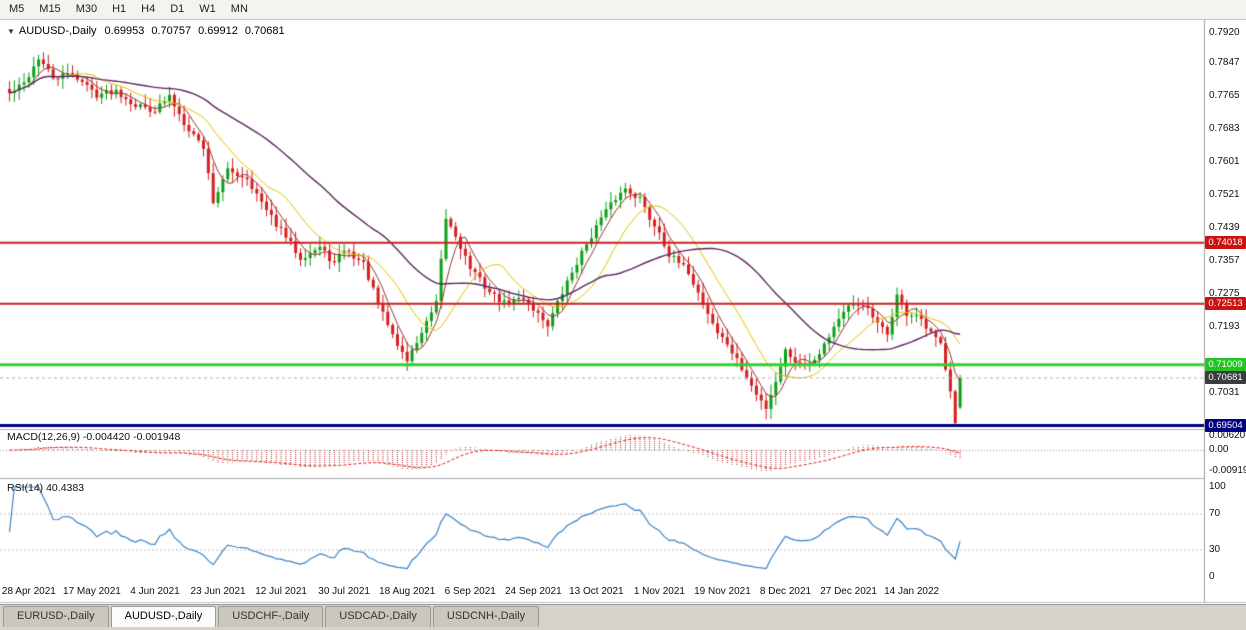 This screenshot has width=1246, height=630. Describe the element at coordinates (50, 9) in the screenshot. I see `timeframe-button-m15: M15` at that location.